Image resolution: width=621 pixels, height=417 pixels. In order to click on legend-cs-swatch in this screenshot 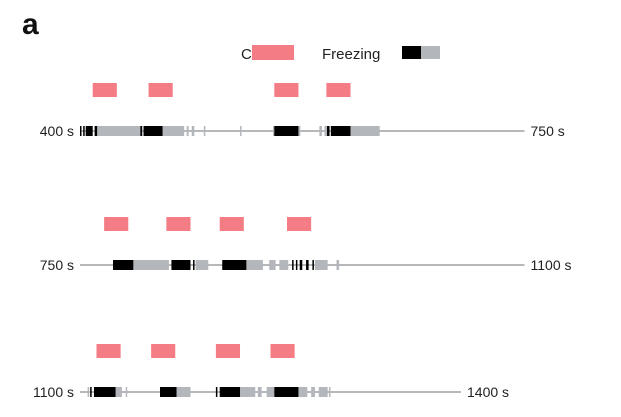, I will do `click(273, 52)`.